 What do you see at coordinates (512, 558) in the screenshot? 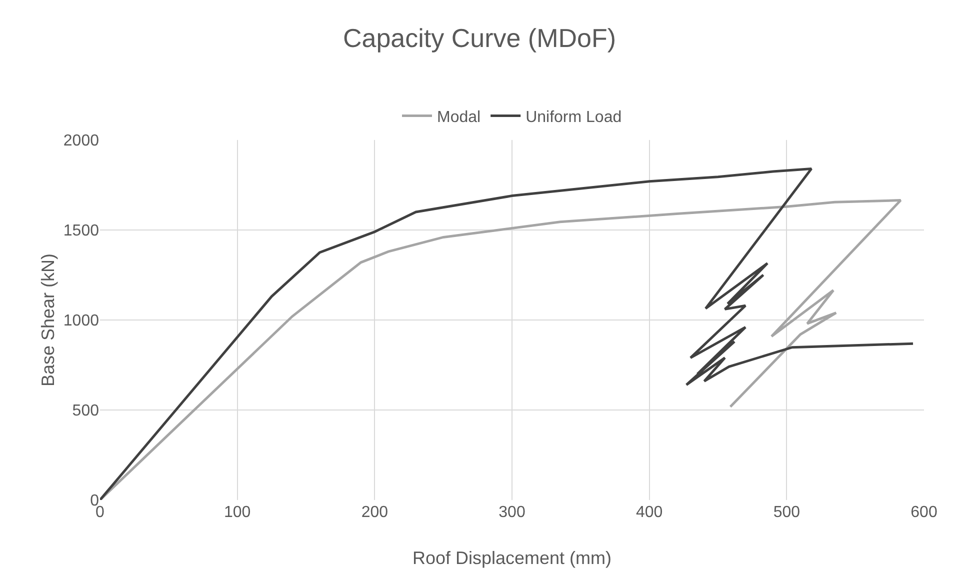
I see `x-axis-title: Roof Displacement (mm)` at bounding box center [512, 558].